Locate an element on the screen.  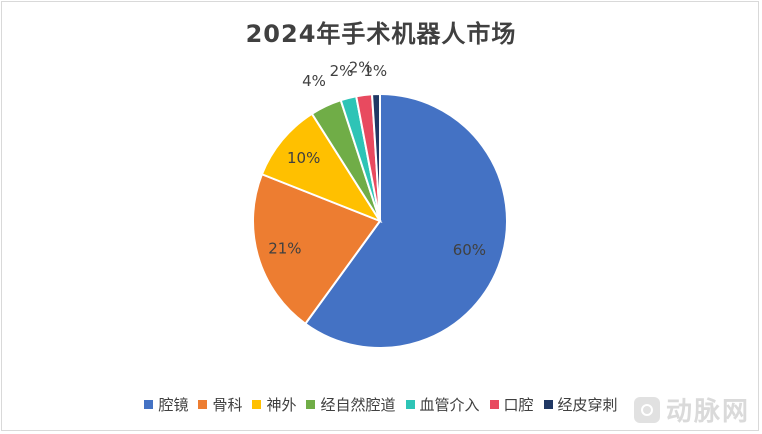
logo-icon is located at coordinates (646, 409).